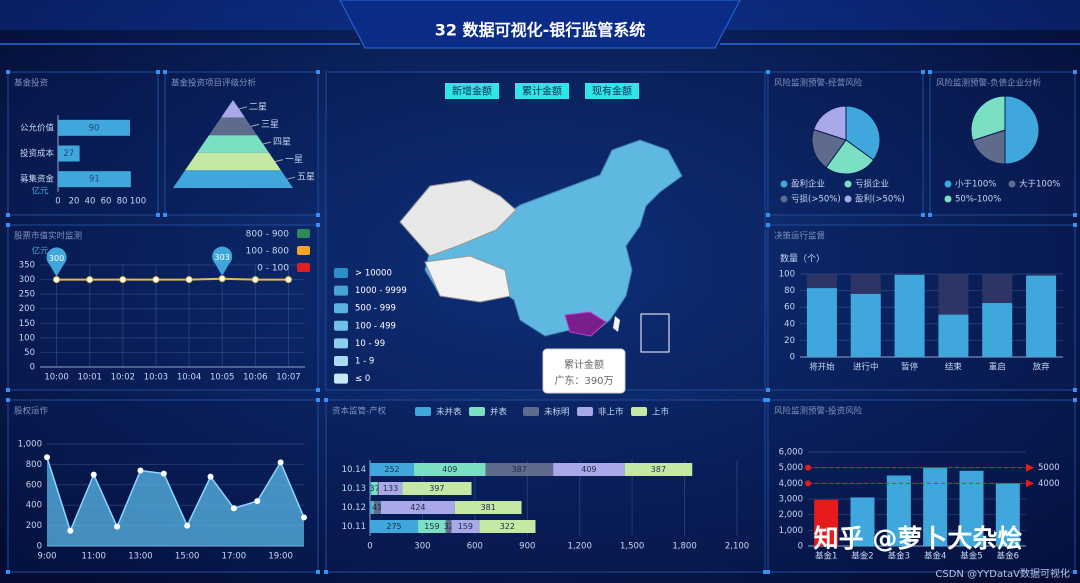 Image resolution: width=1080 pixels, height=583 pixels. I want to click on map-tab-label: 新增金额, so click(472, 91).